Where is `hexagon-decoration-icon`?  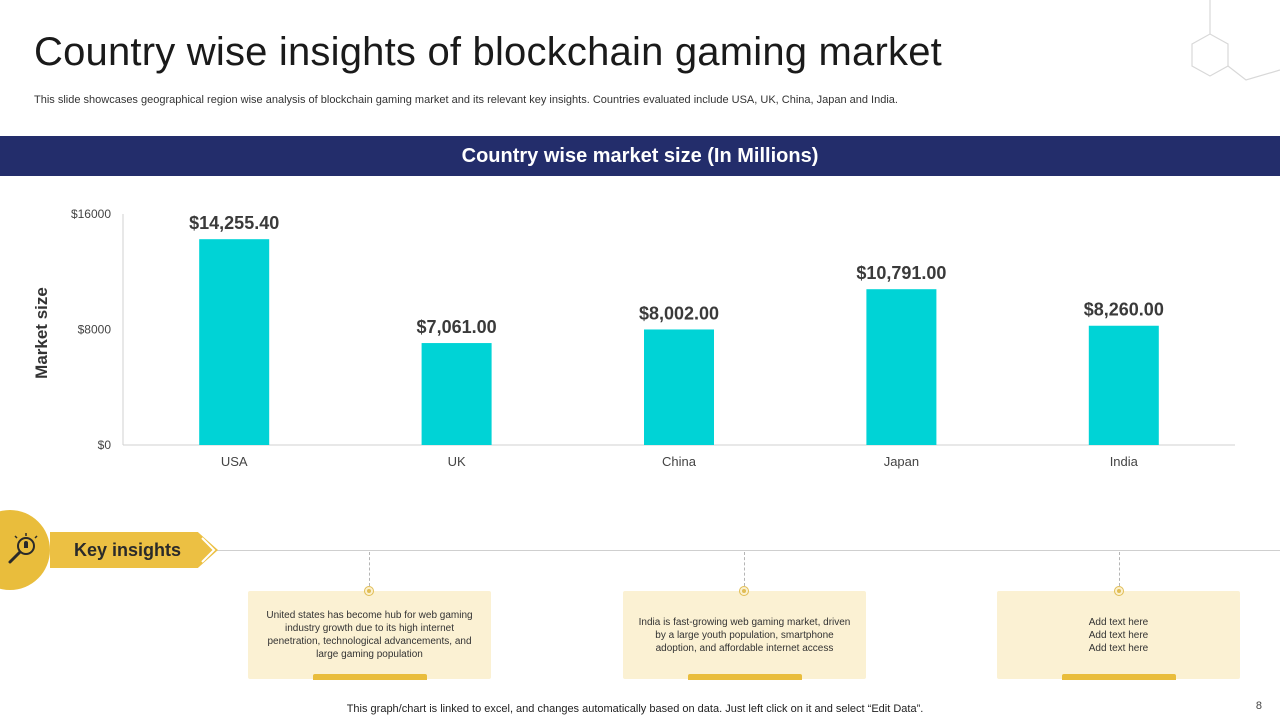 hexagon-decoration-icon is located at coordinates (1235, 40).